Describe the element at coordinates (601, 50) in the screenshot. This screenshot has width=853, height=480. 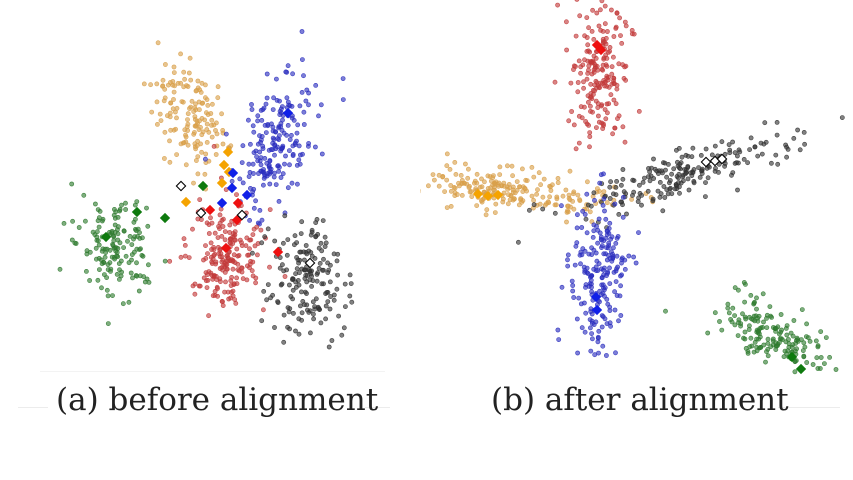
I see `diamond-marker-red` at that location.